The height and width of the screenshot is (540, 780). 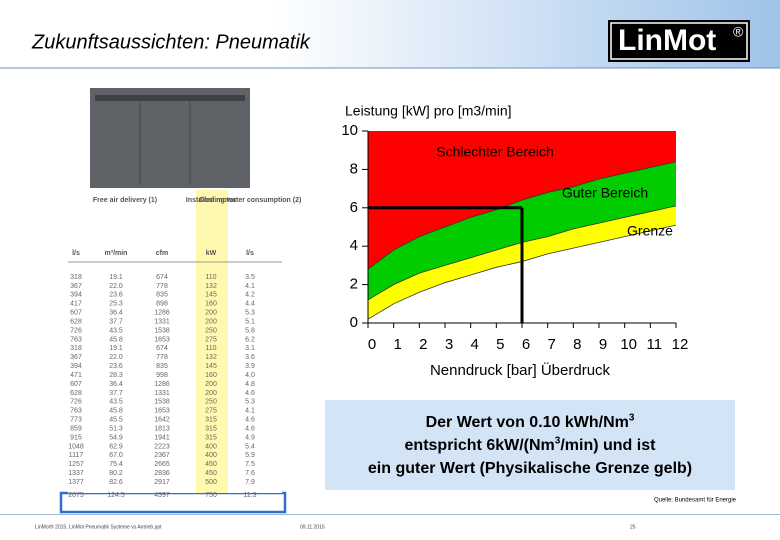 I want to click on area-band, so click(x=522, y=262).